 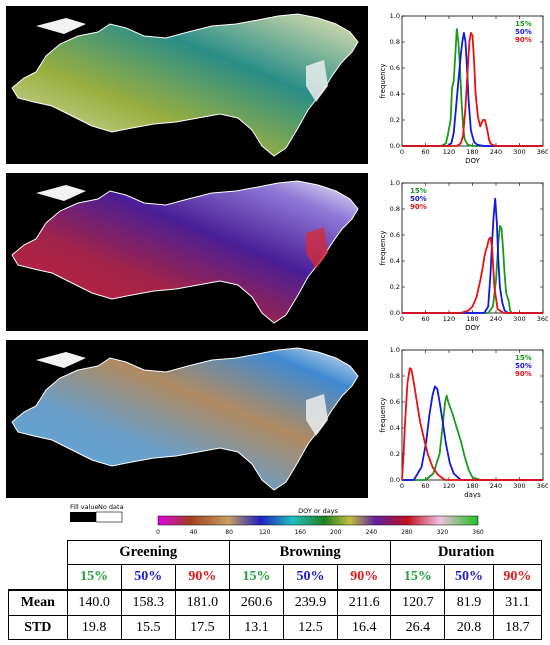 What do you see at coordinates (202, 602) in the screenshot?
I see `table-cell: 181.0` at bounding box center [202, 602].